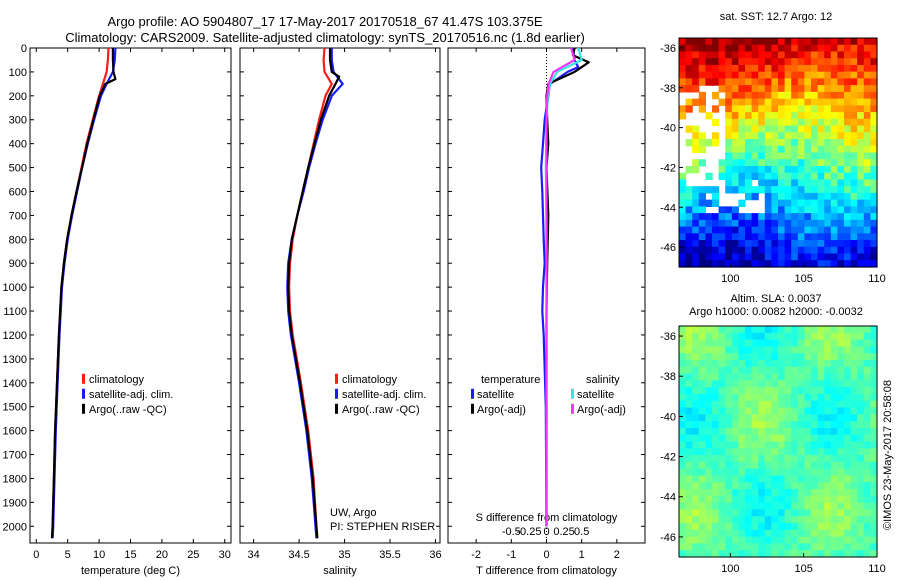  I want to click on x-tick-label: 2, so click(617, 555).